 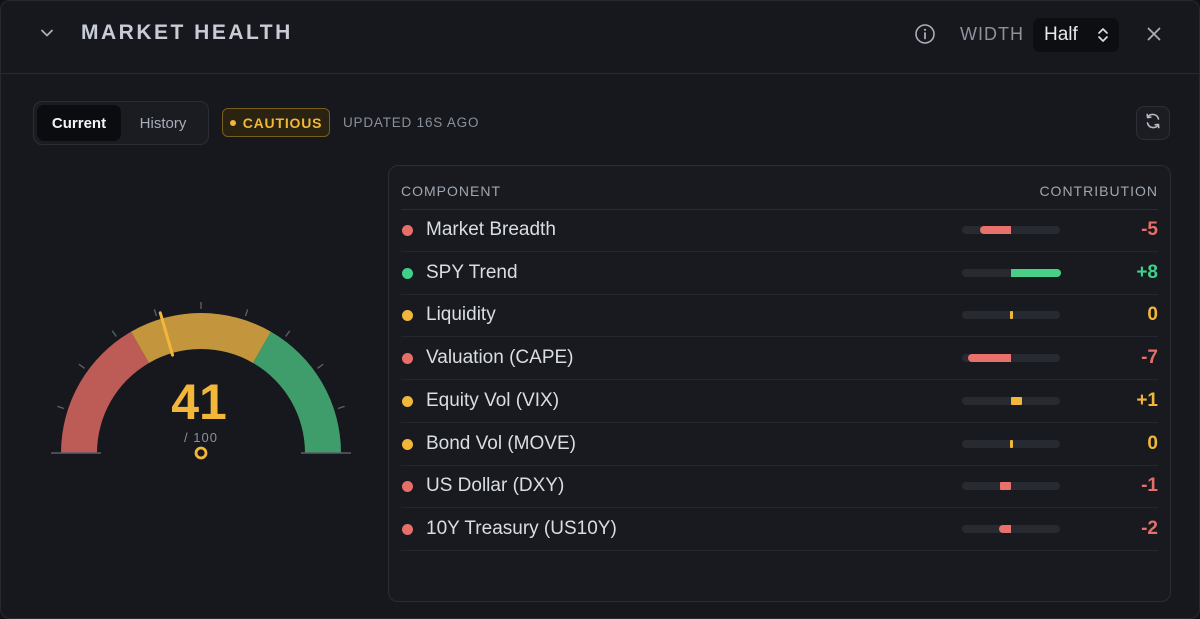 I want to click on contribution-value: +1, so click(x=1147, y=400).